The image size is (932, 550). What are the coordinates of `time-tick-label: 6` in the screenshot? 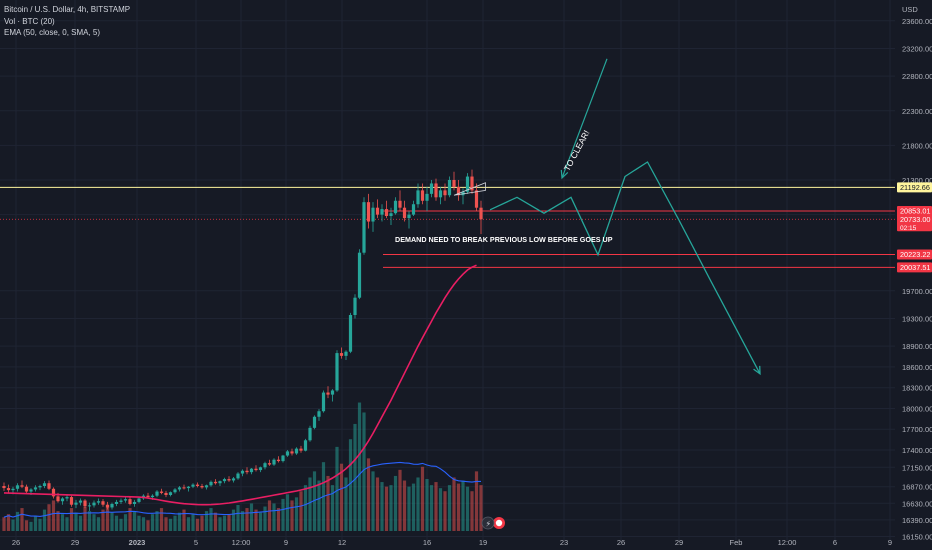 It's located at (835, 542).